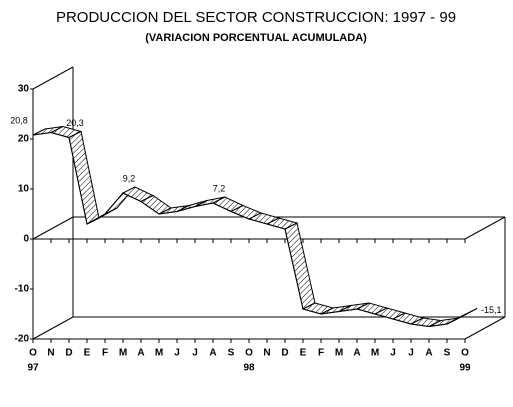 This screenshot has width=513, height=407. I want to click on y-tick-label: -10, so click(22, 289).